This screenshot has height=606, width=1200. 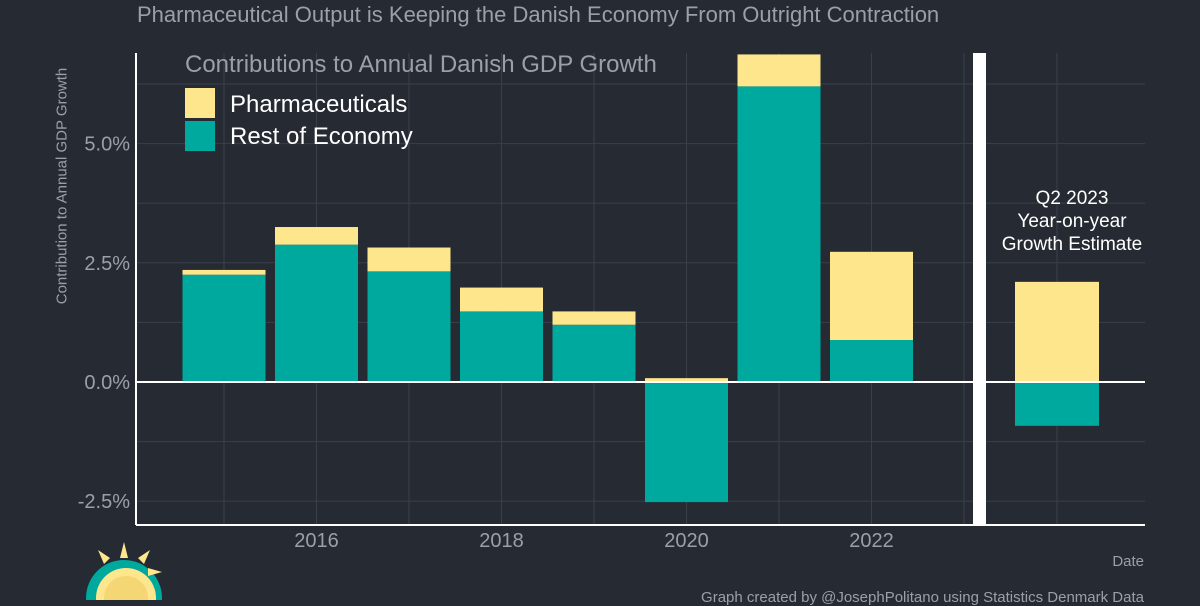 What do you see at coordinates (62, 186) in the screenshot?
I see `y-axis-title: Contribution to Annual GDP Growth` at bounding box center [62, 186].